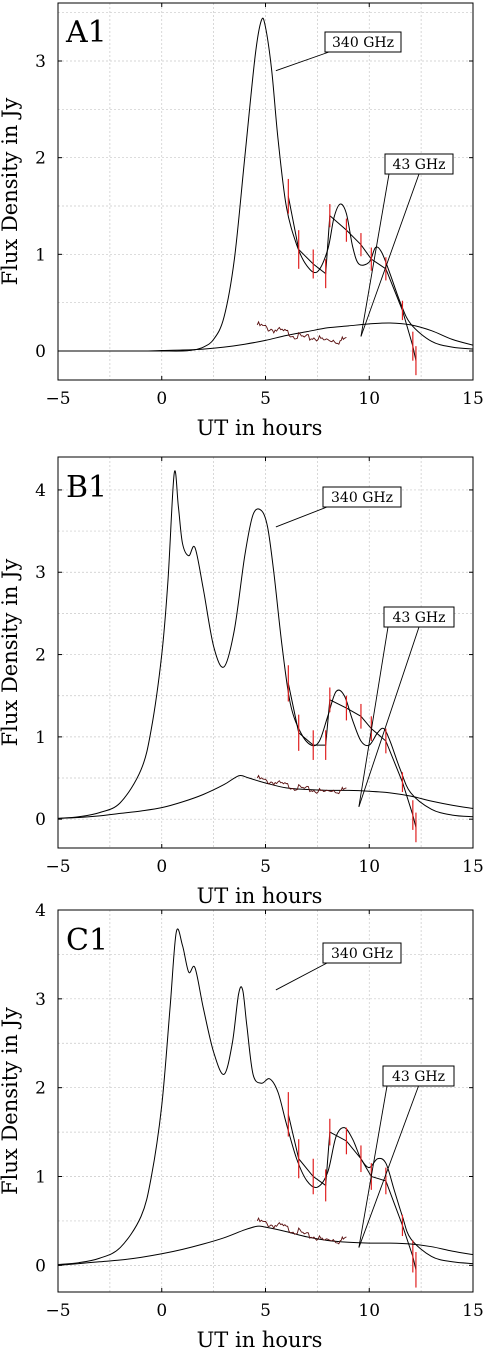 The height and width of the screenshot is (1349, 485). Describe the element at coordinates (87, 940) in the screenshot. I see `panel-label: C1` at that location.